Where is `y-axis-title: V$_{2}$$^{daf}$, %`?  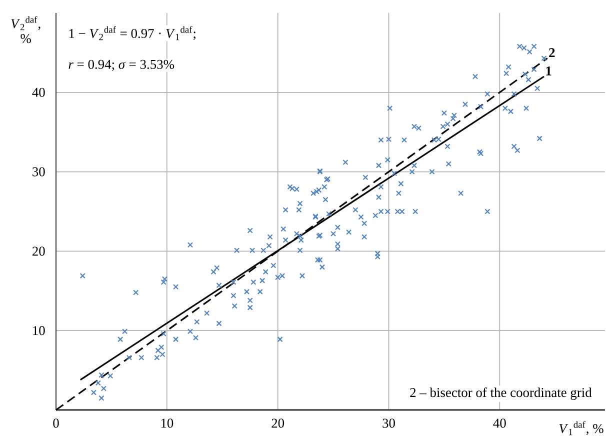
y-axis-title: V$_{2}$$^{daf}$, % is located at coordinates (25, 30).